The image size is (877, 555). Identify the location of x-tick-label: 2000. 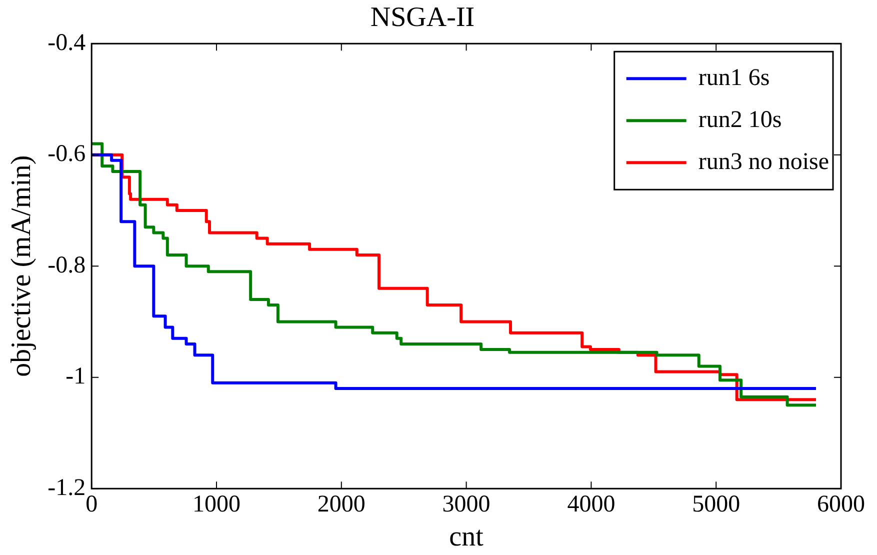
(341, 504).